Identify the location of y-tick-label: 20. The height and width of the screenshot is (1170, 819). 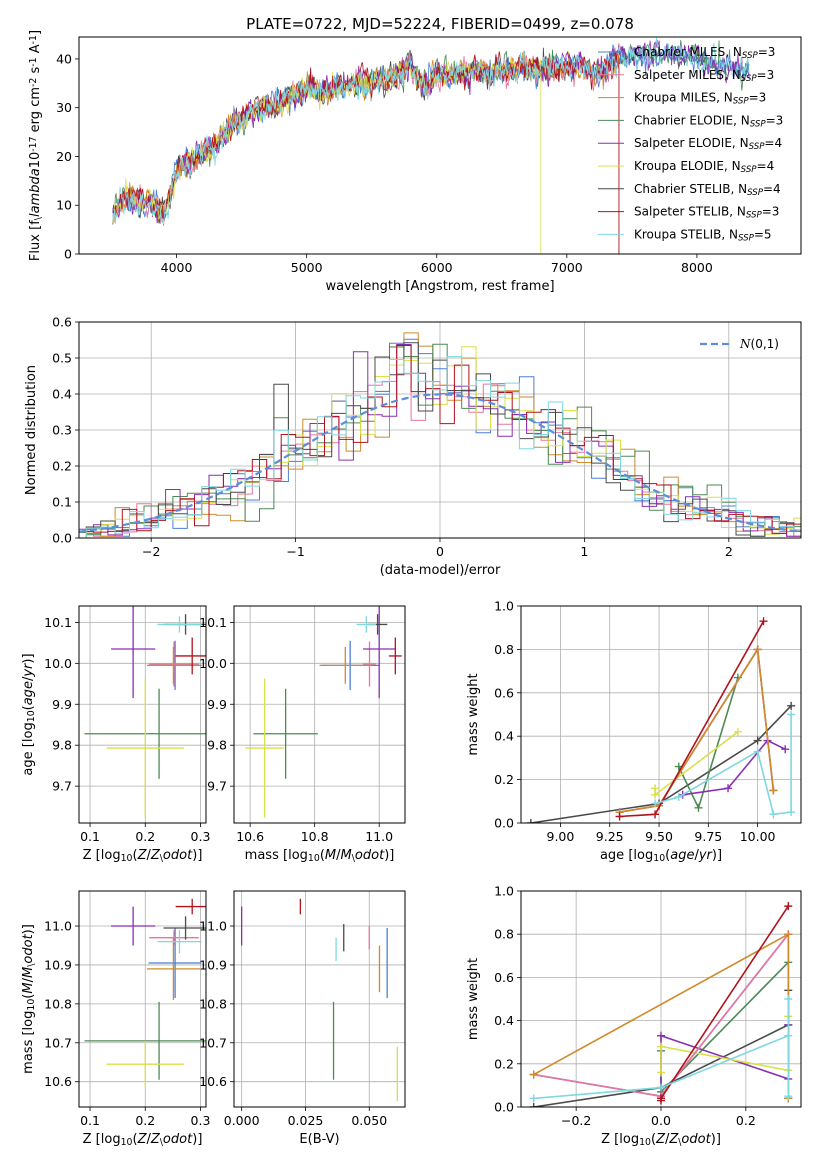
(64, 156).